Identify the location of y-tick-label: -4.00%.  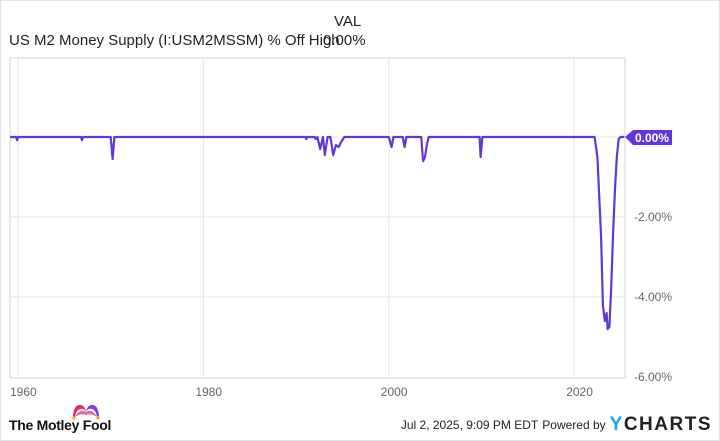
(653, 297).